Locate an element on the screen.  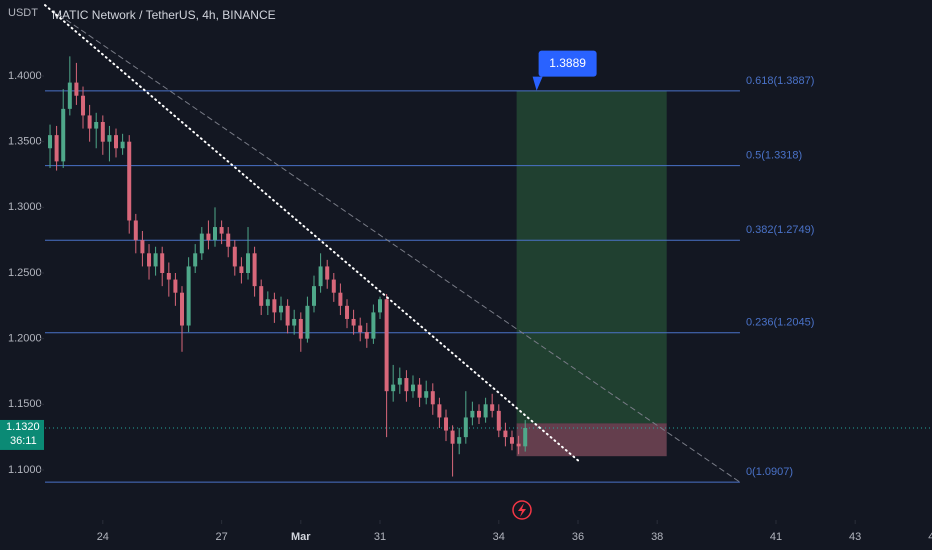
profit-zone is located at coordinates (591, 257).